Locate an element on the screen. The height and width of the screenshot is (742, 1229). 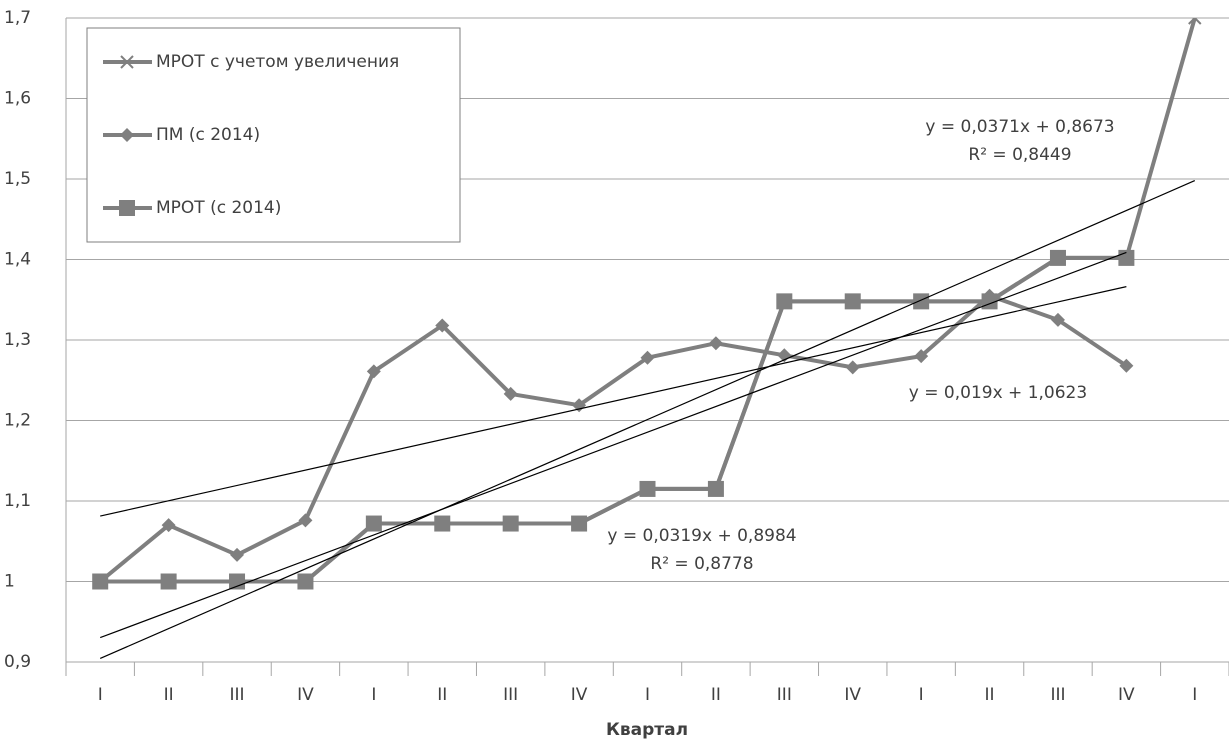
x-axis-title: Квартал is located at coordinates (647, 730).